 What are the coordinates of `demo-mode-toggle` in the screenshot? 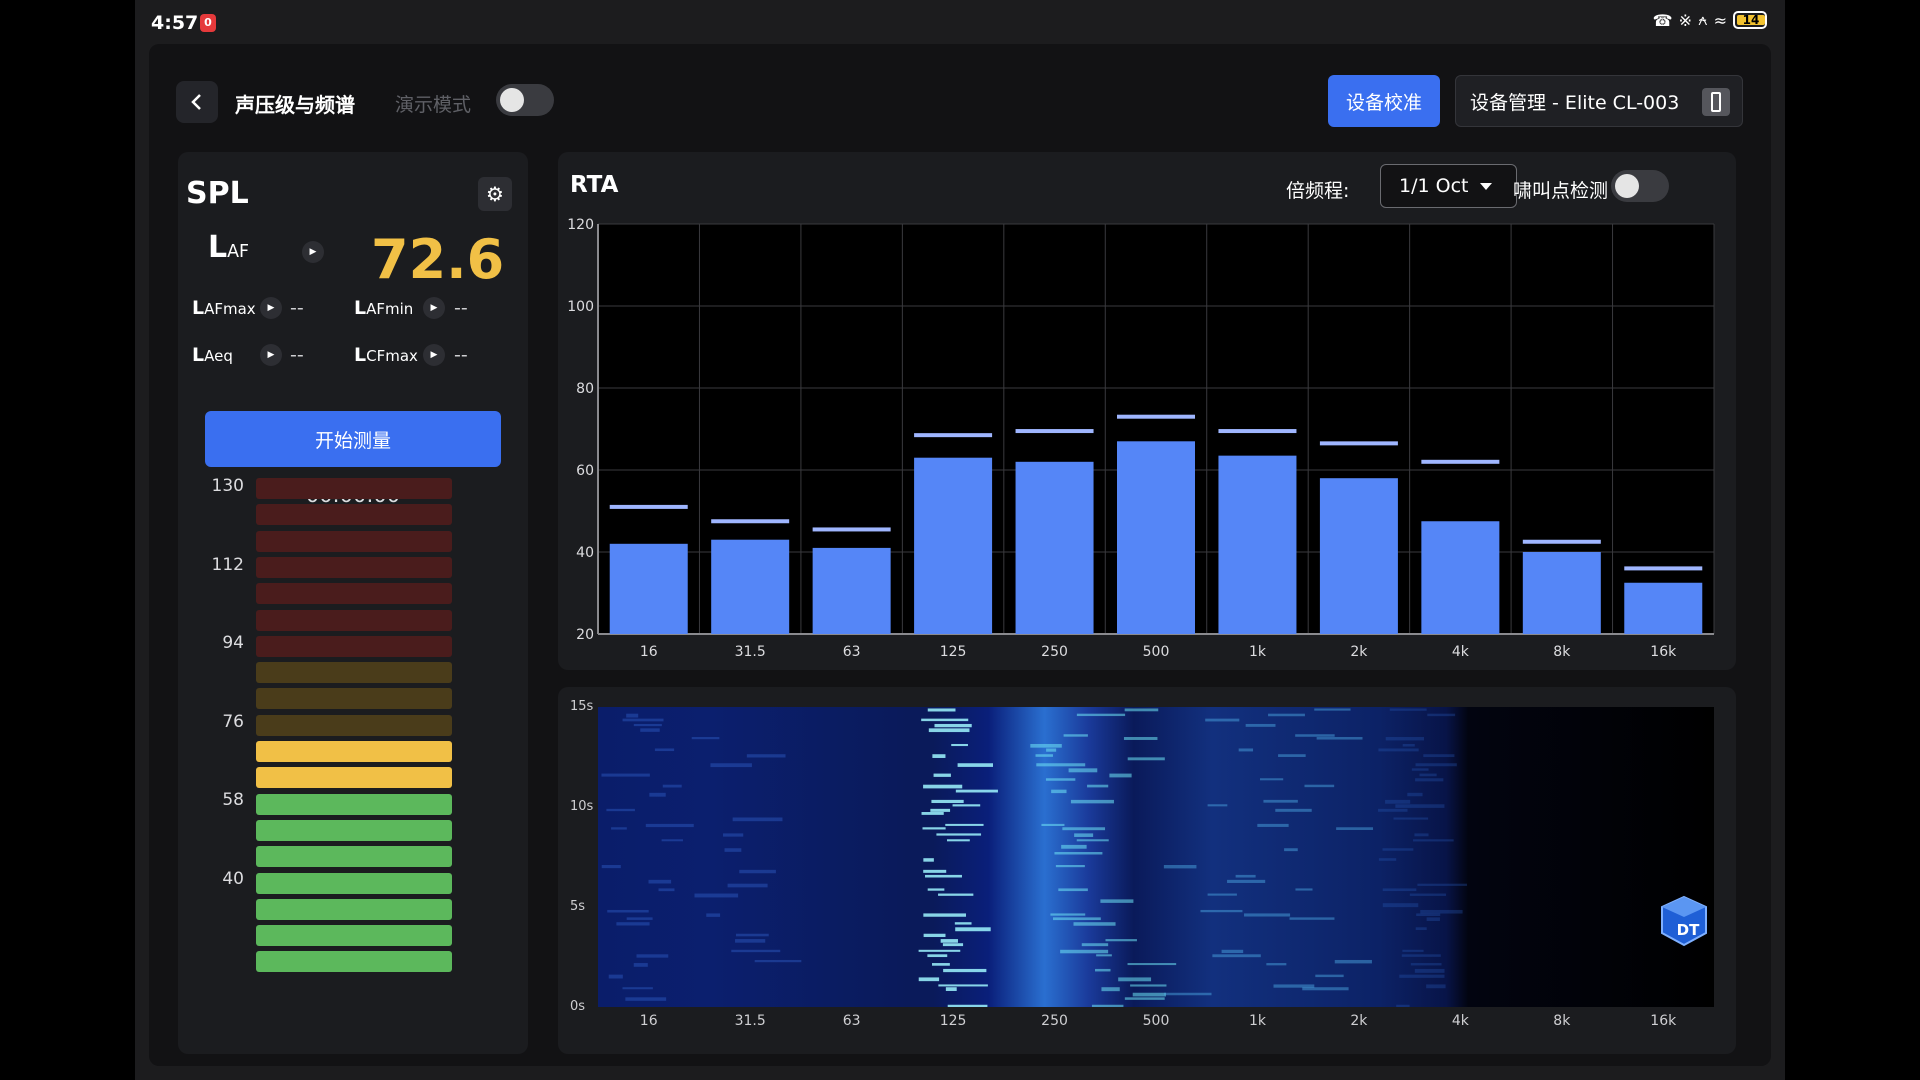 It's located at (525, 100).